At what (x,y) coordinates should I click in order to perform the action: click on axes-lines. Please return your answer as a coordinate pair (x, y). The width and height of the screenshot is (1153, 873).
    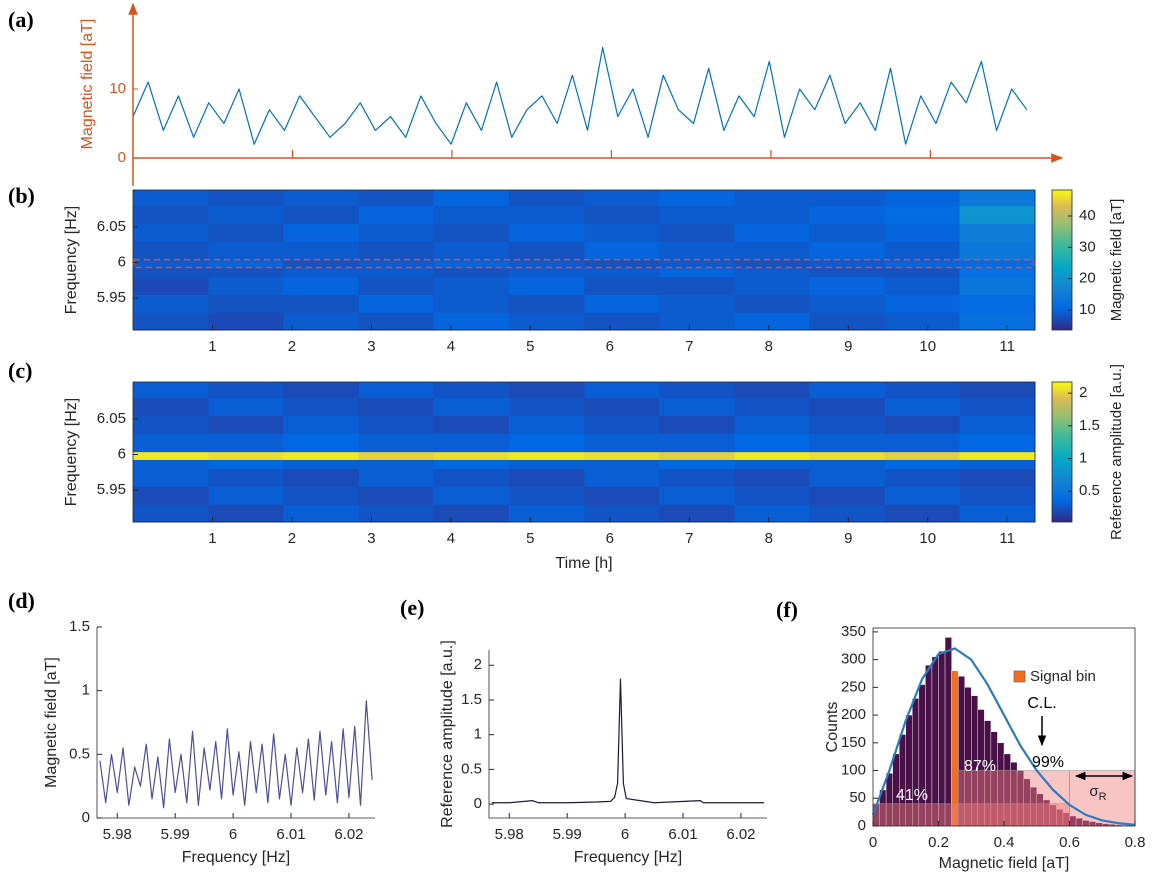
    Looking at the image, I should click on (235, 723).